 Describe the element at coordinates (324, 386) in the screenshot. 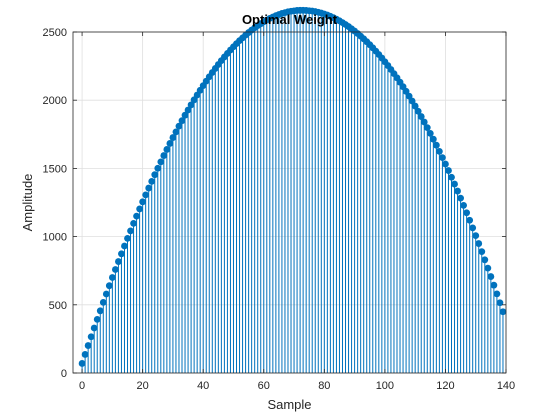

I see `x-tick-label: 80` at that location.